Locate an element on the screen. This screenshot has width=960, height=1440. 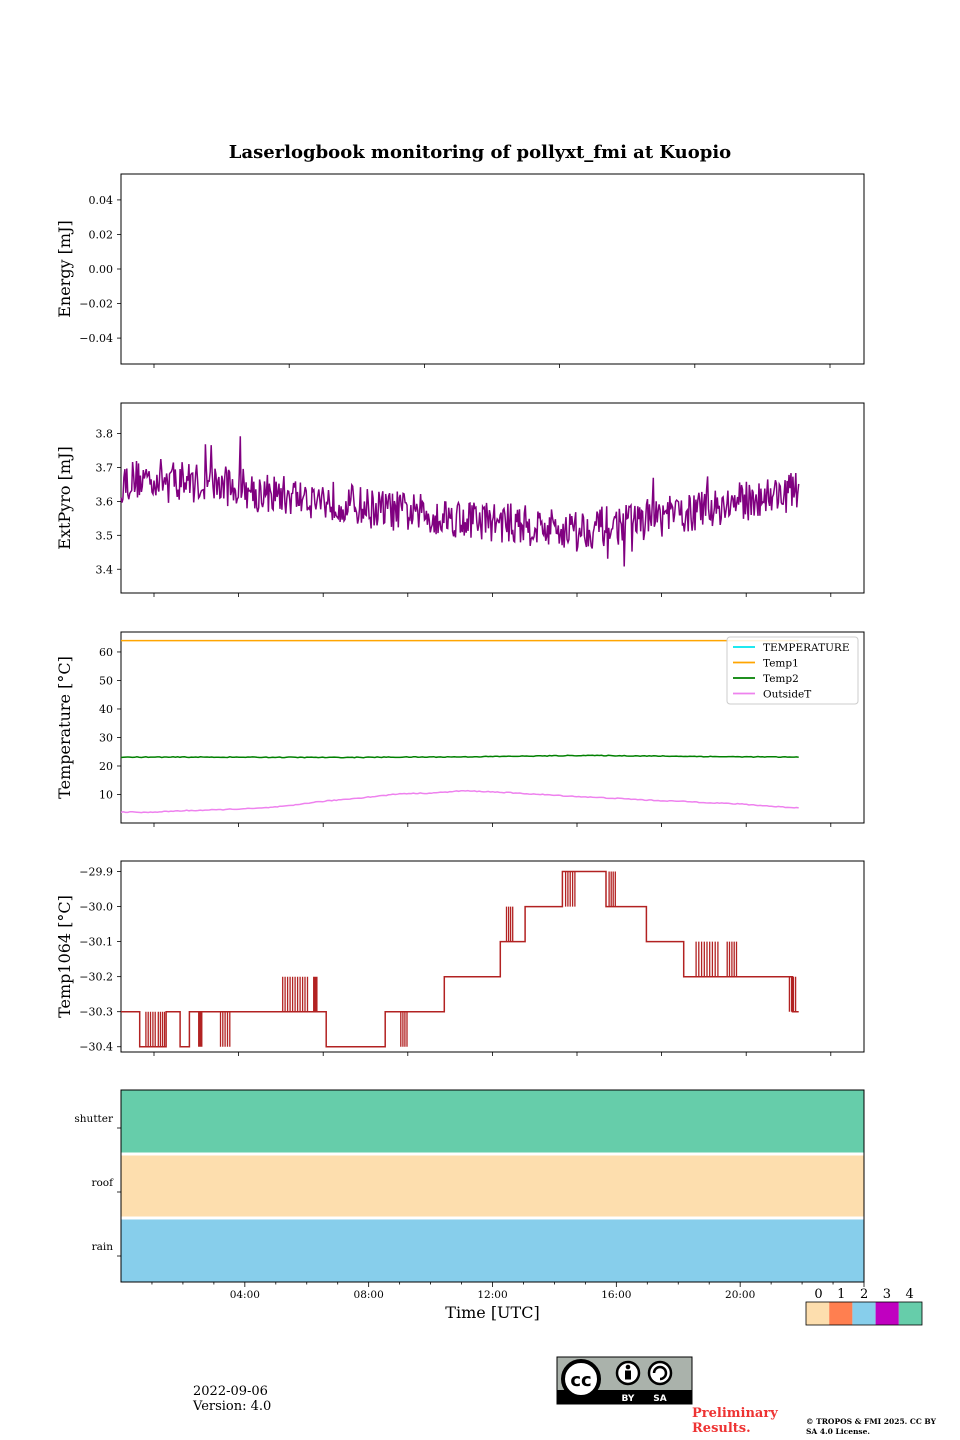
status-ytick-label: shutter is located at coordinates (94, 1119).